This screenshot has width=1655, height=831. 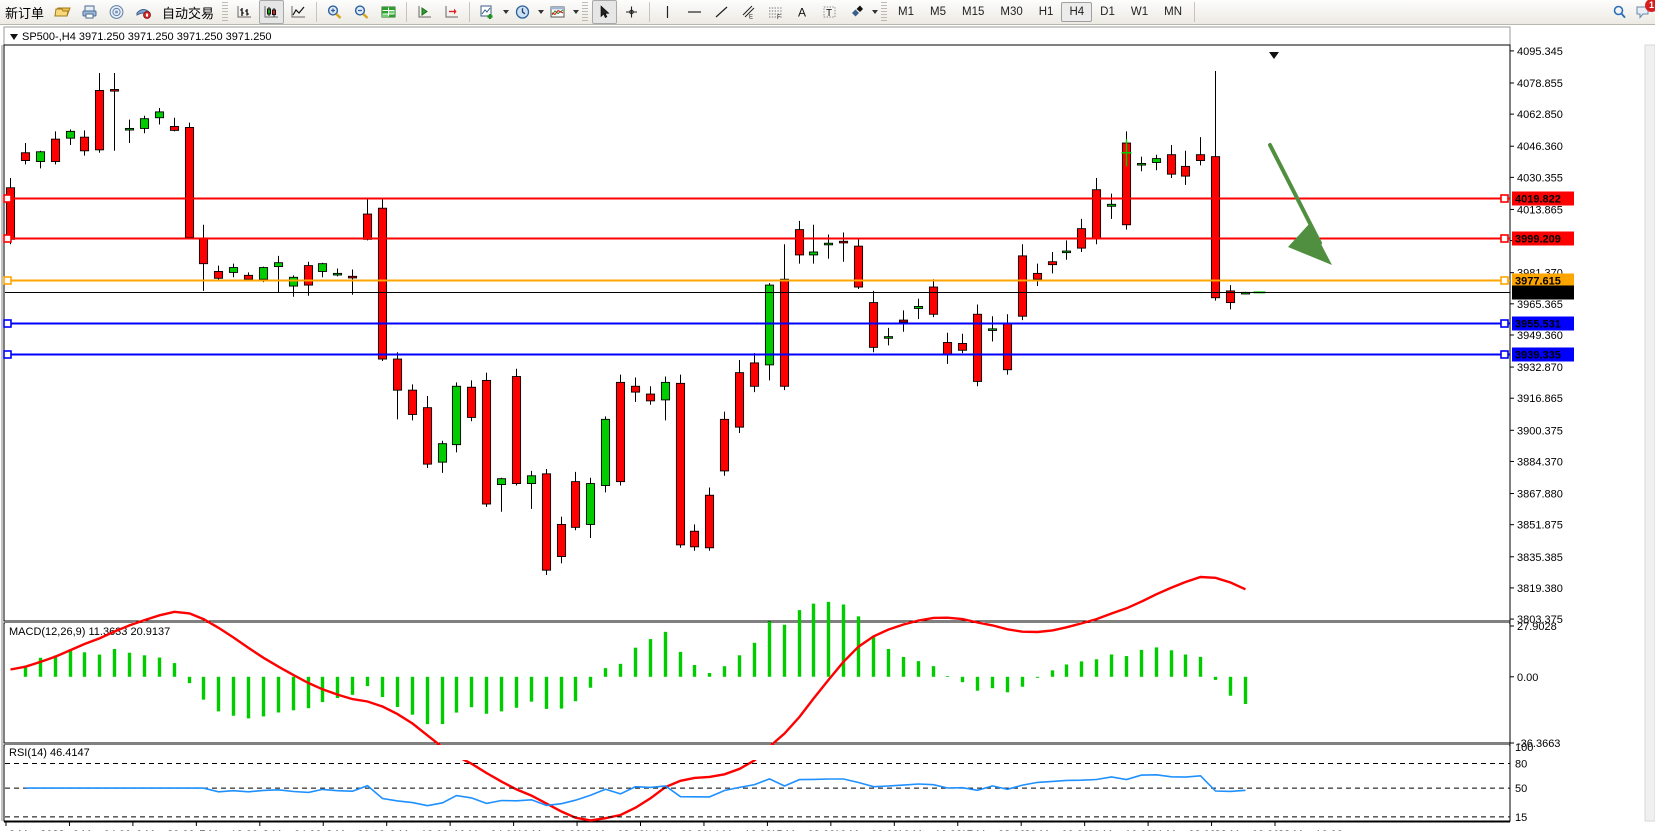 I want to click on cursor-icon, so click(x=605, y=12).